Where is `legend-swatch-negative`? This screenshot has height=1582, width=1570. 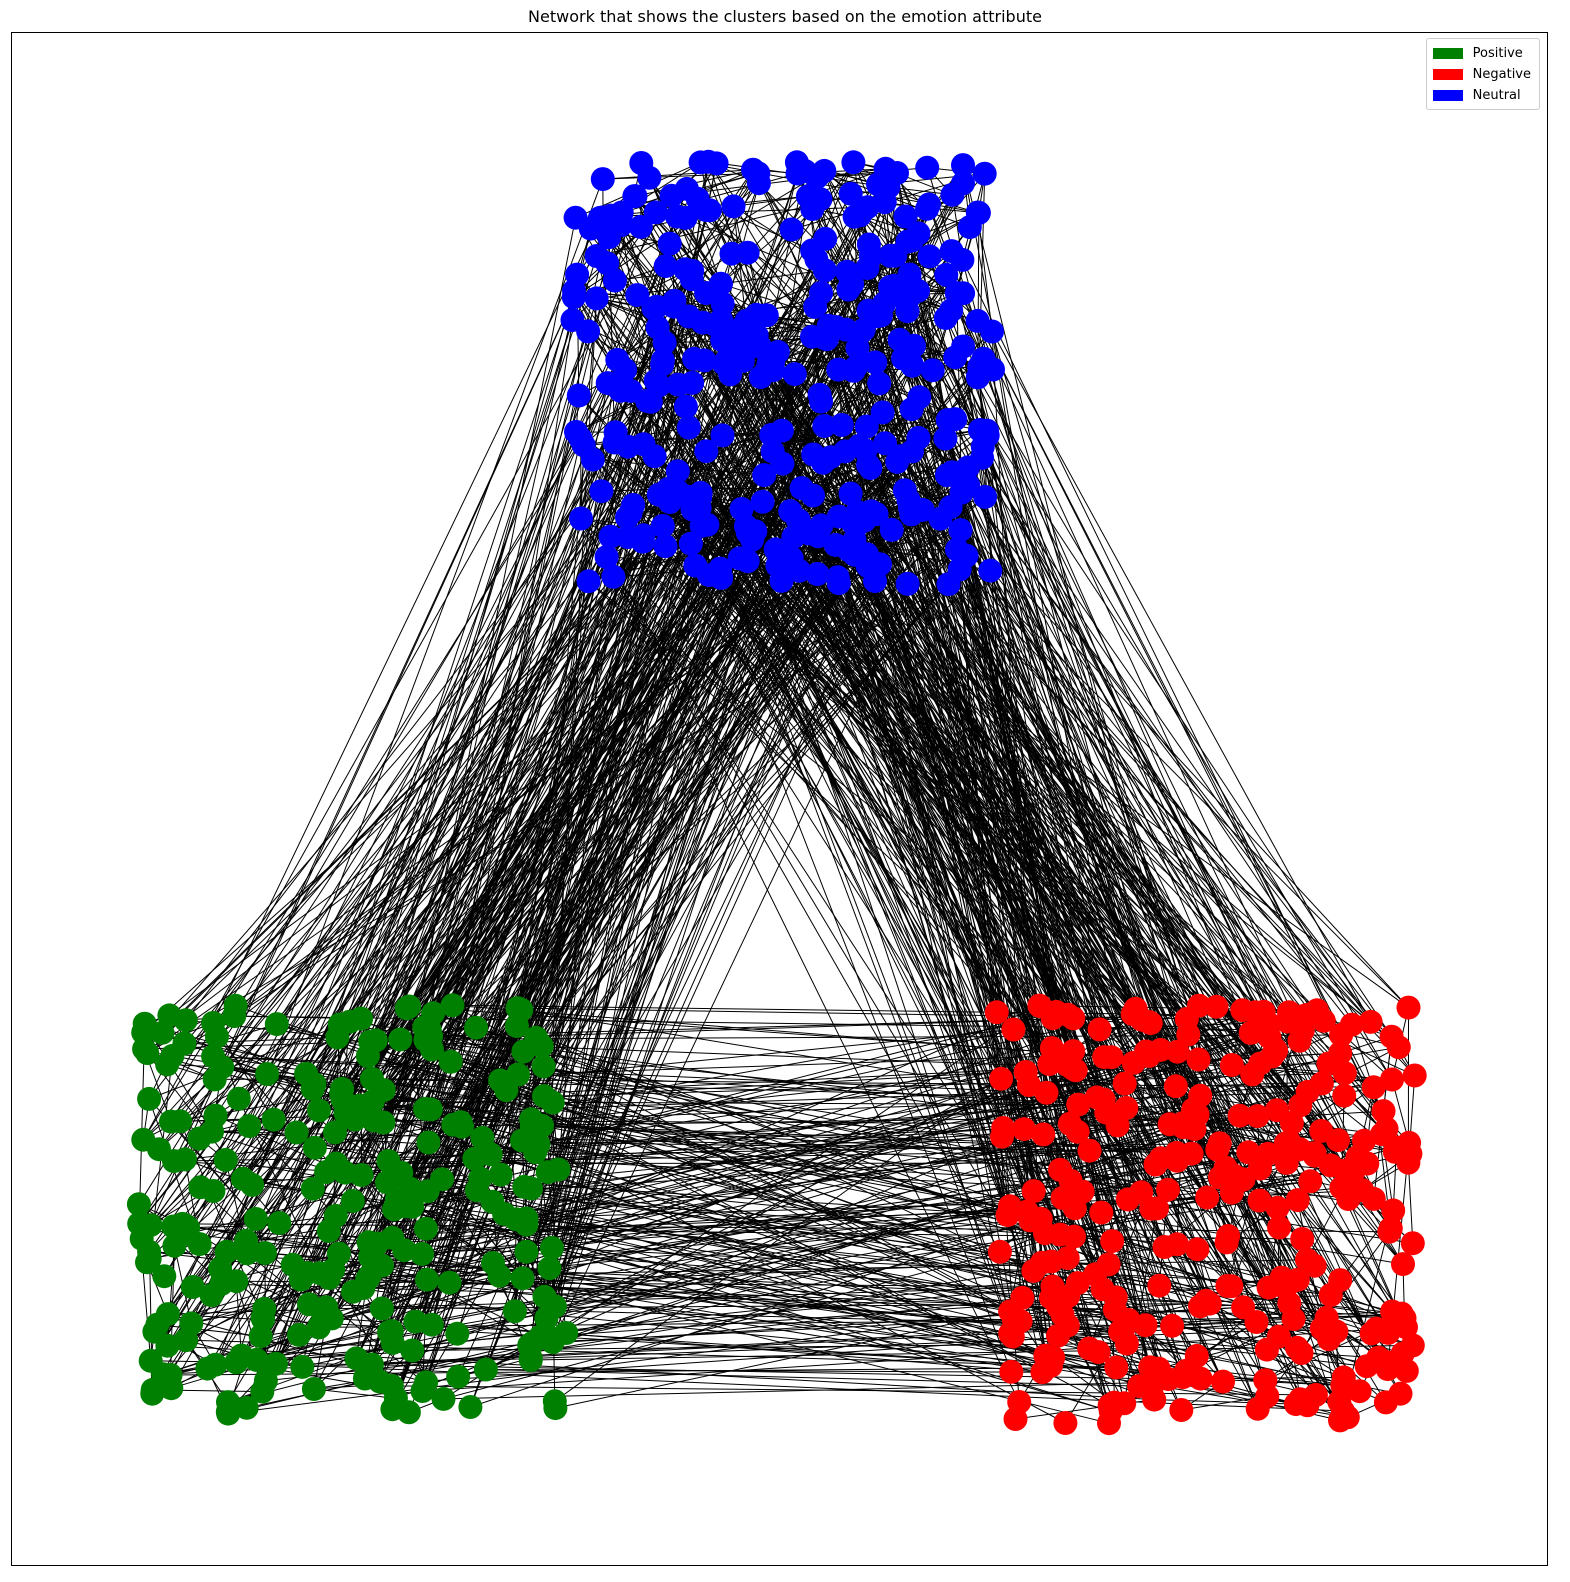
legend-swatch-negative is located at coordinates (1447, 74).